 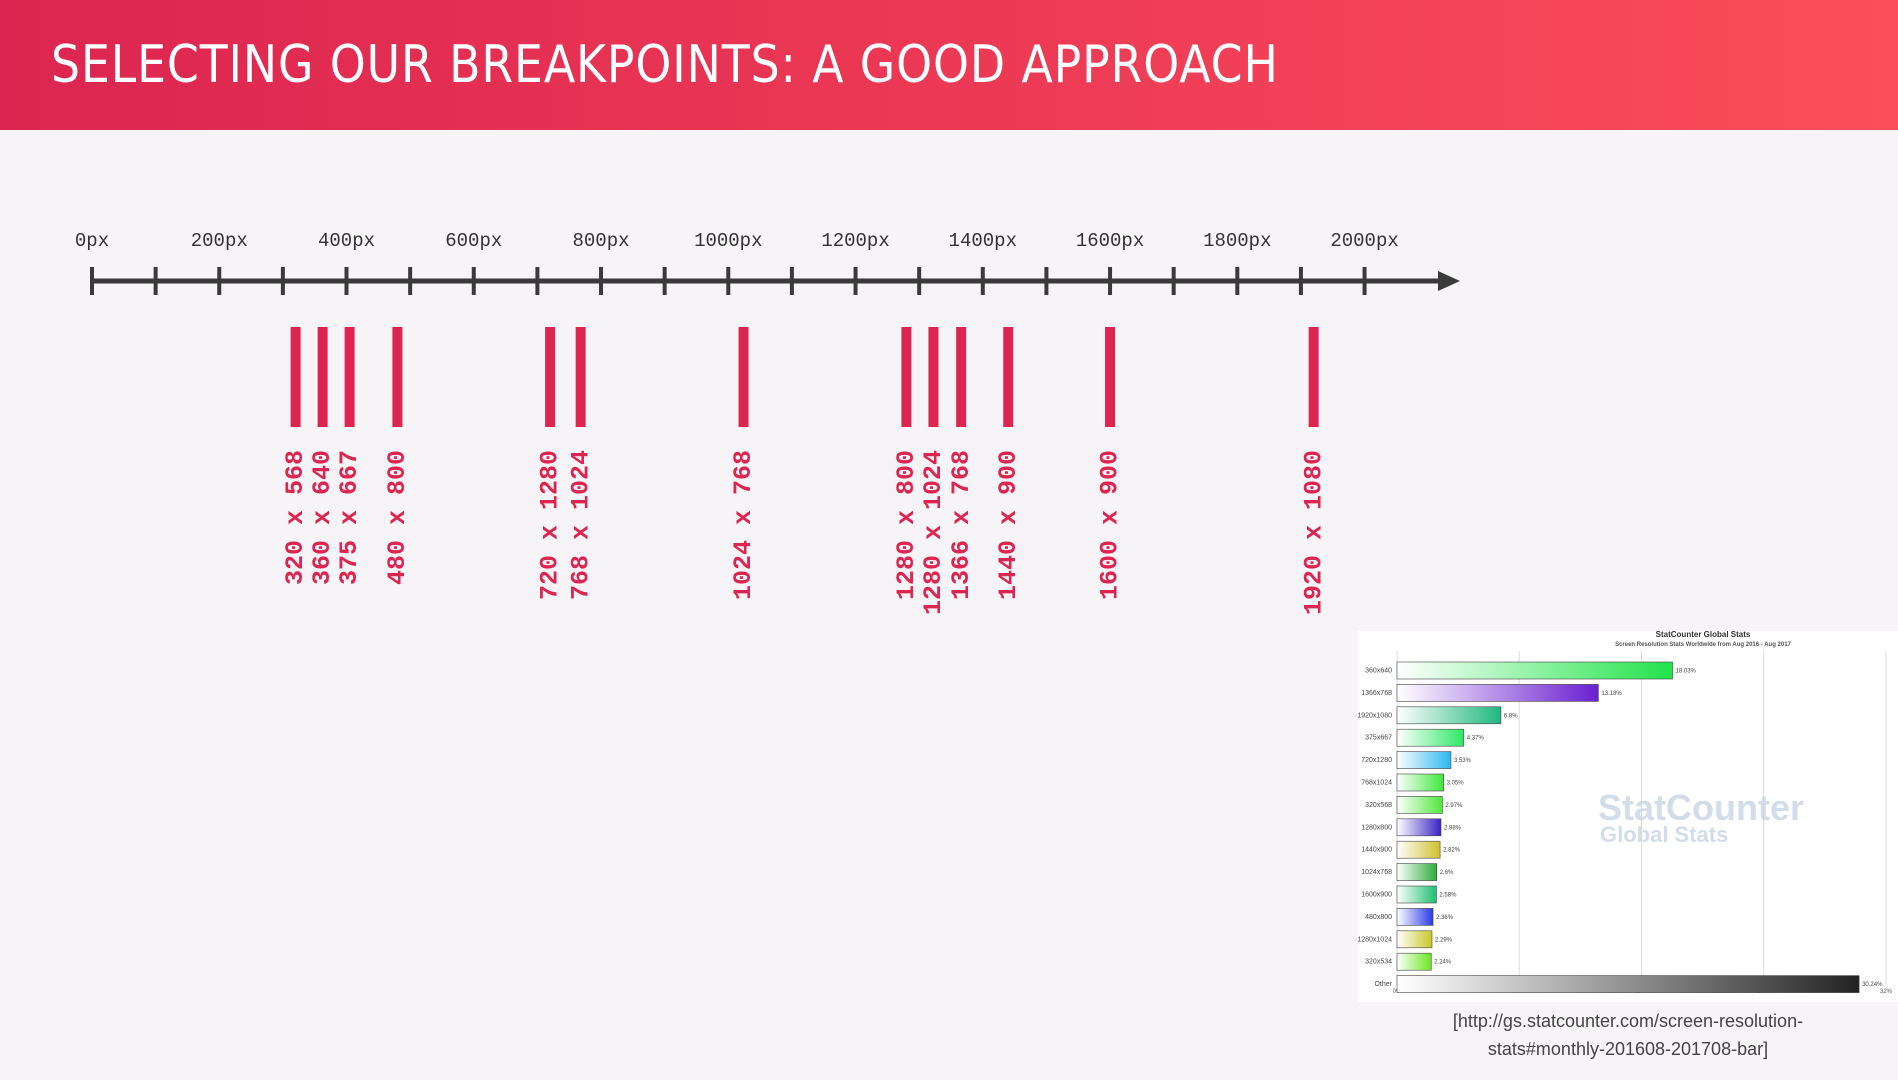 I want to click on value-label: 2.97%, so click(x=1454, y=806).